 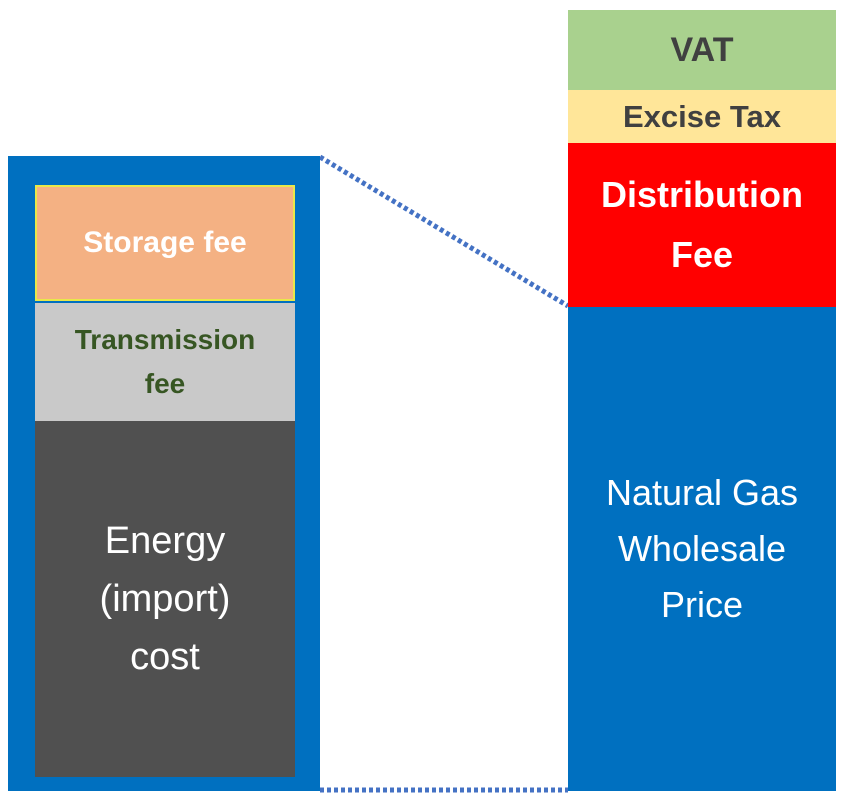 What do you see at coordinates (702, 225) in the screenshot?
I see `distribution-fee: Distribution Fee` at bounding box center [702, 225].